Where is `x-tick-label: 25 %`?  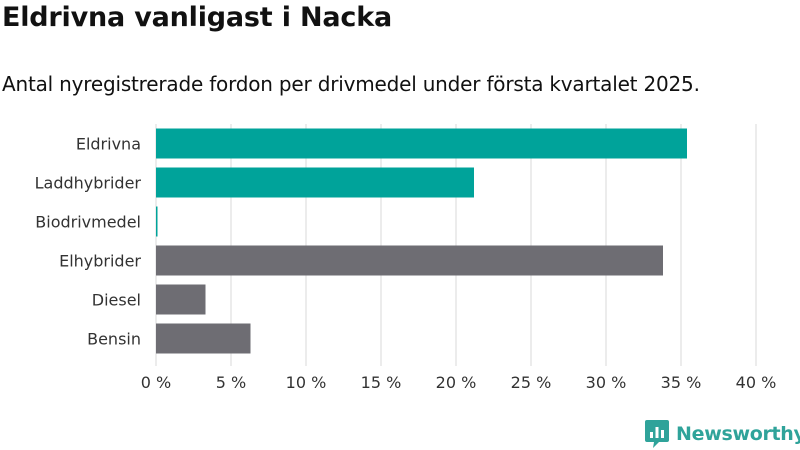 x-tick-label: 25 % is located at coordinates (531, 382).